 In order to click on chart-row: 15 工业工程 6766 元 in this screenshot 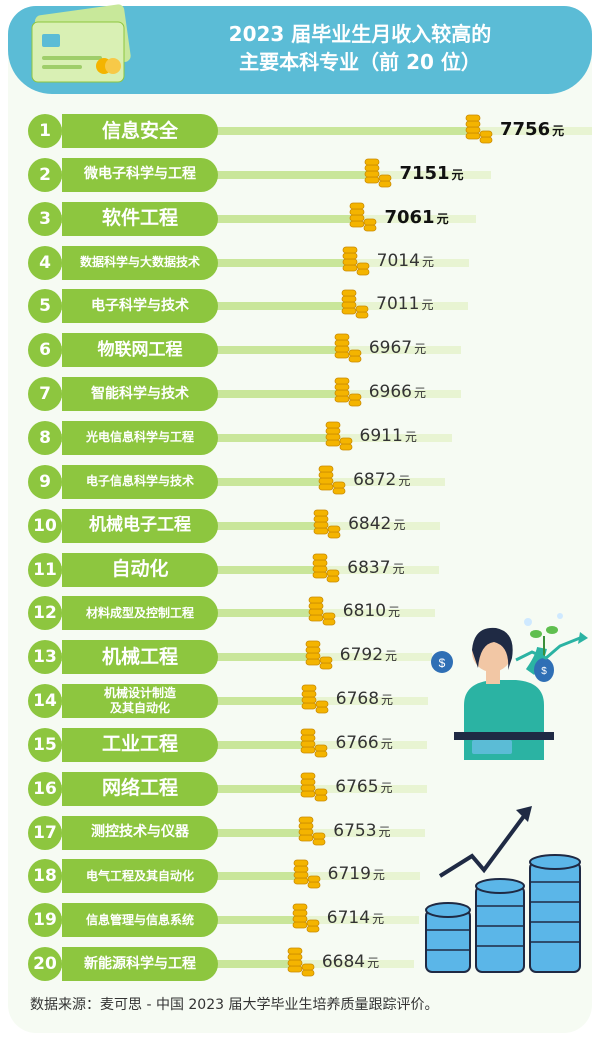, I will do `click(300, 745)`.